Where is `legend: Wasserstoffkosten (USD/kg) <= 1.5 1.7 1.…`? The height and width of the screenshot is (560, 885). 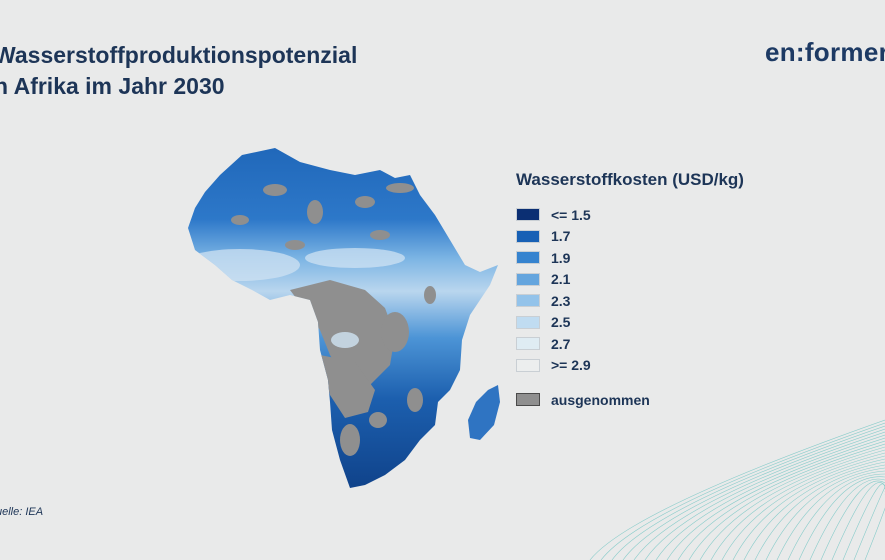 legend: Wasserstoffkosten (USD/kg) <= 1.5 1.7 1.… is located at coordinates (630, 290).